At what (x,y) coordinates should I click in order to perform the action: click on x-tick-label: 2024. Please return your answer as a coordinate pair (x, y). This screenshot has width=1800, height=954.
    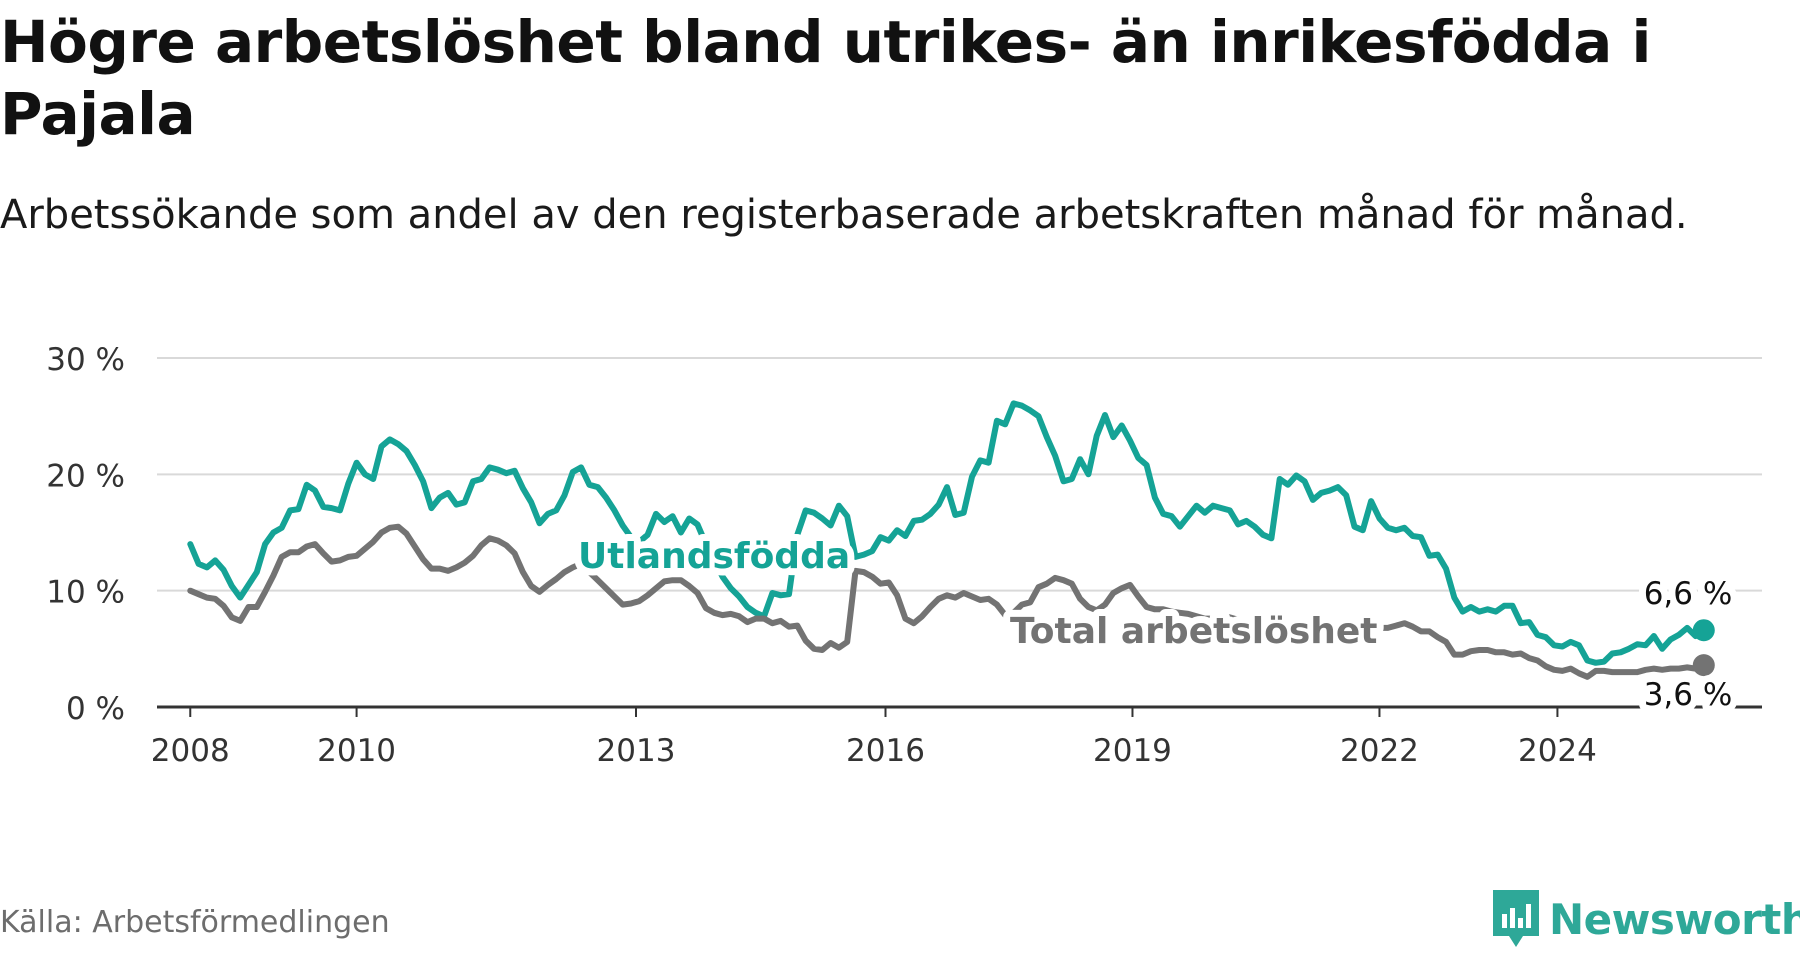
    Looking at the image, I should click on (1557, 751).